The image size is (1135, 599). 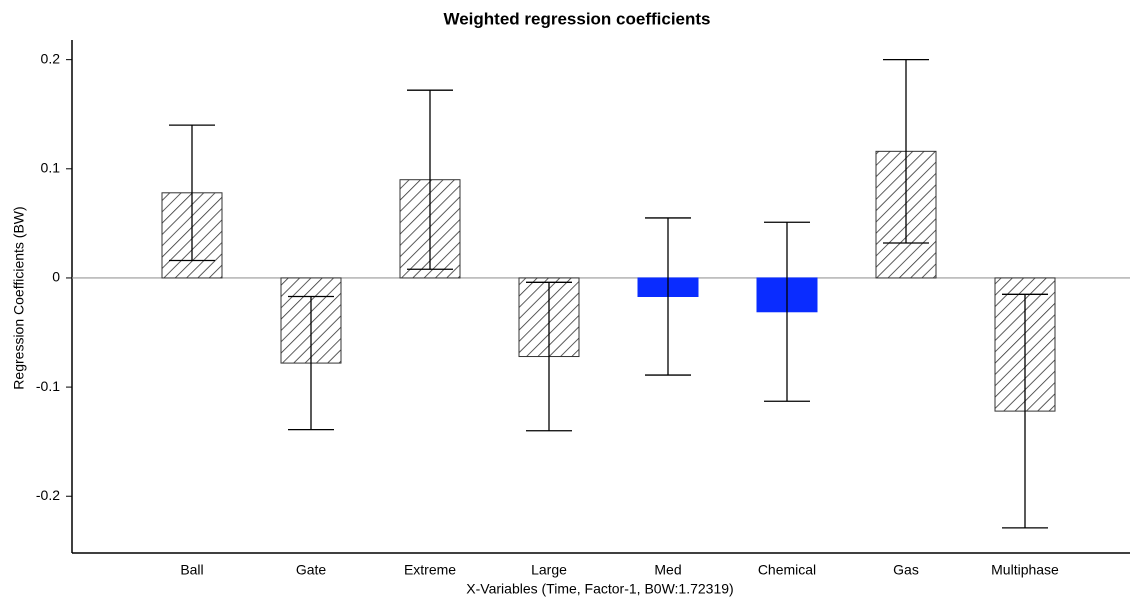 I want to click on y-tick-label: 0, so click(x=56, y=277).